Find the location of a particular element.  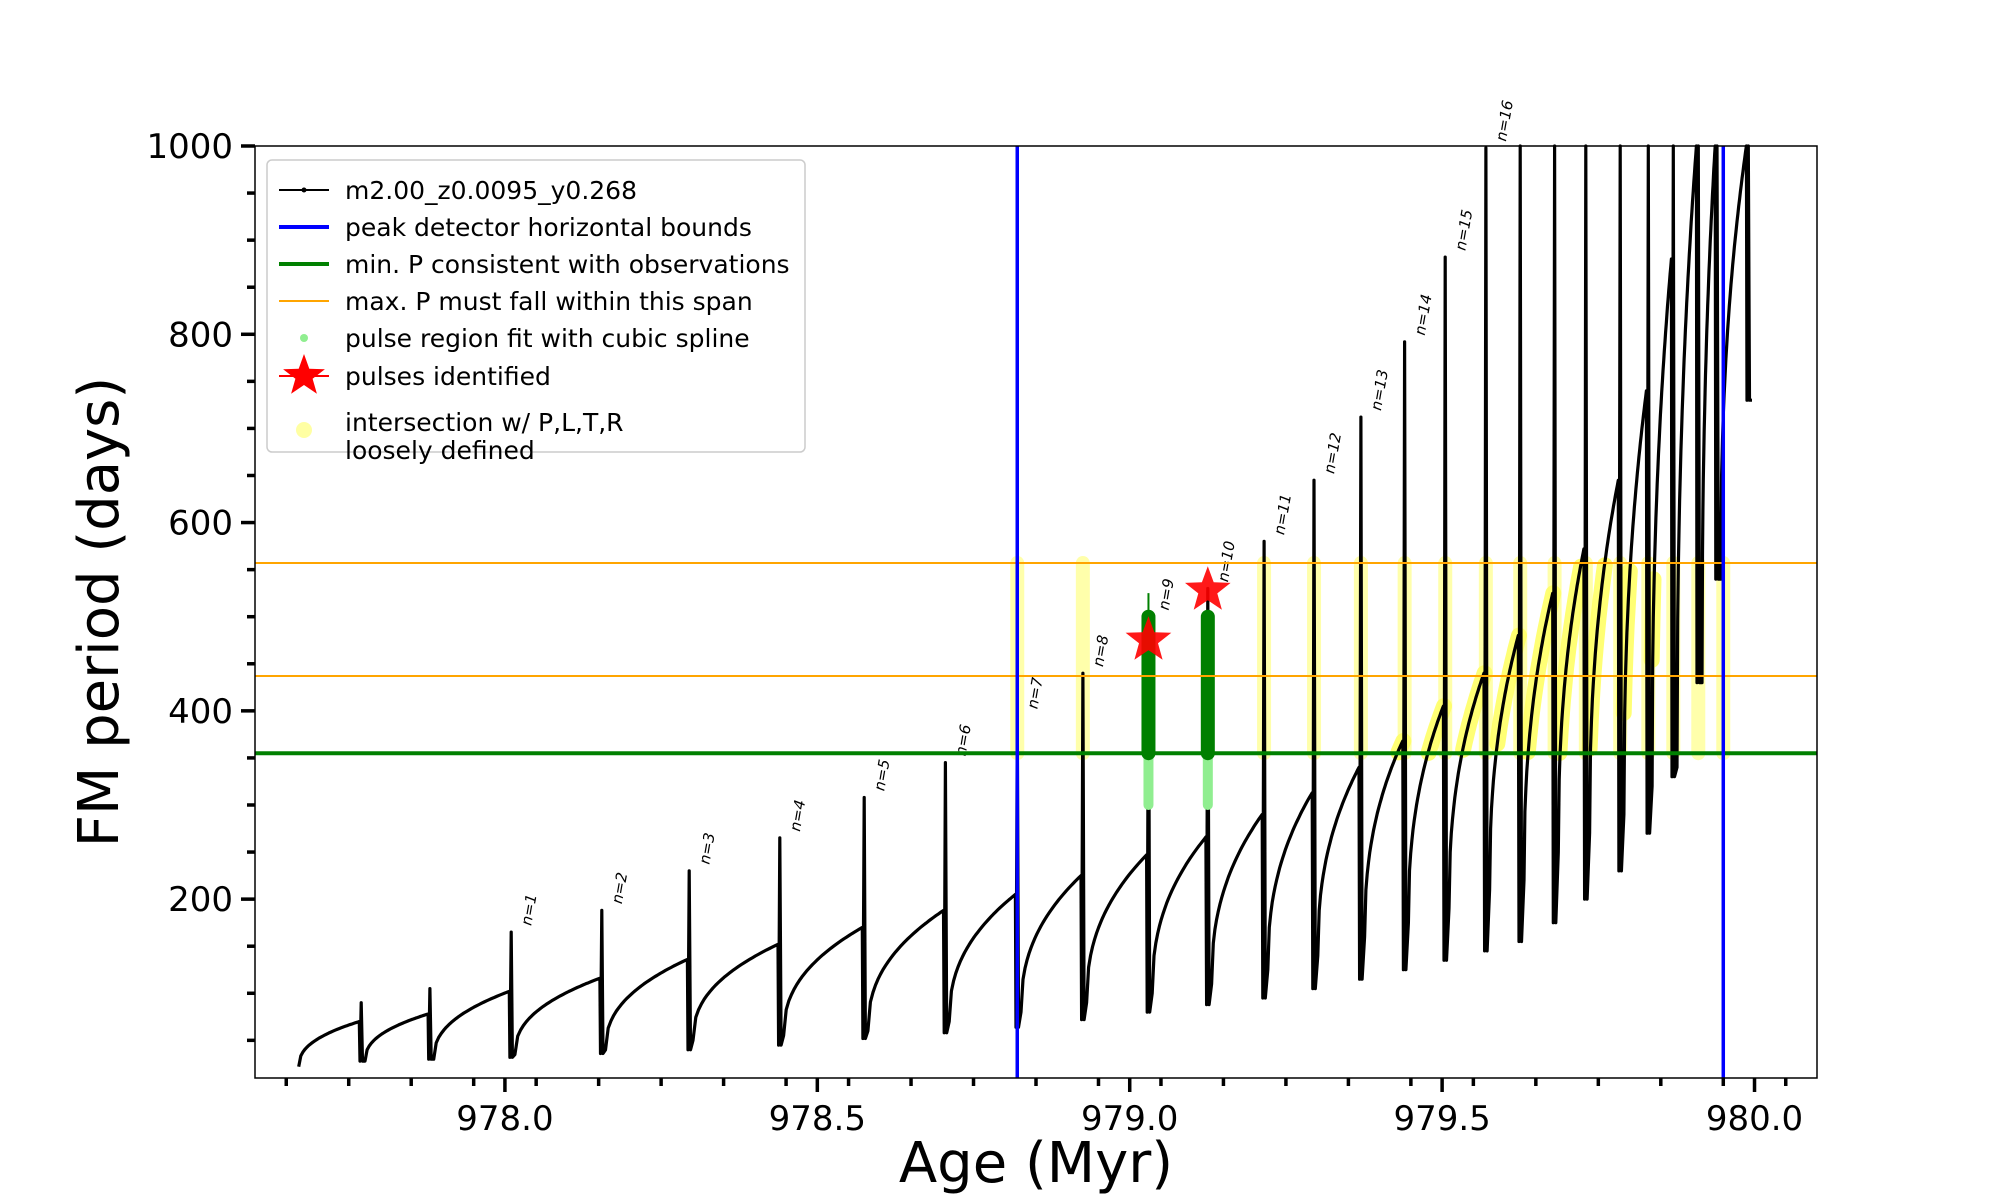

legend-label: min. P consistent with observations is located at coordinates (567, 264).